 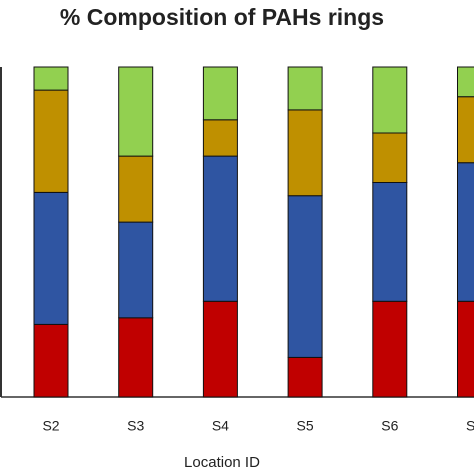 I want to click on x-tick-label: S2, so click(x=50, y=426).